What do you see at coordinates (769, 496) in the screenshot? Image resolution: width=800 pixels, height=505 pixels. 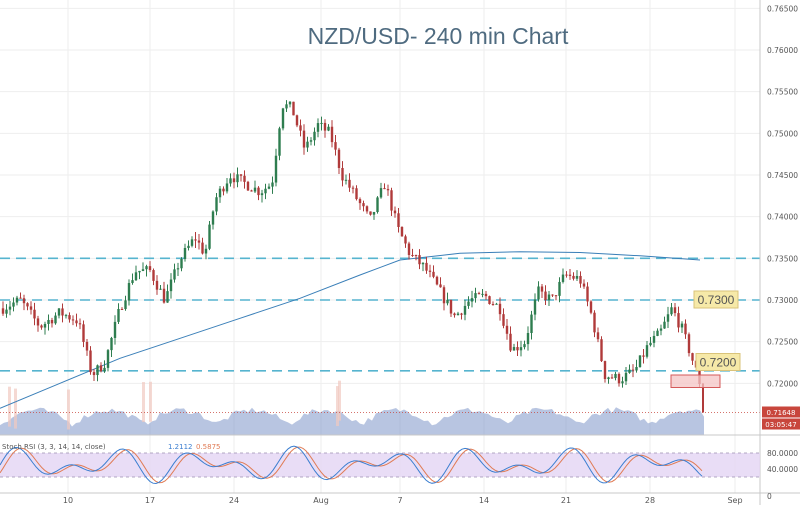 I see `stoch-tick-label: 0` at bounding box center [769, 496].